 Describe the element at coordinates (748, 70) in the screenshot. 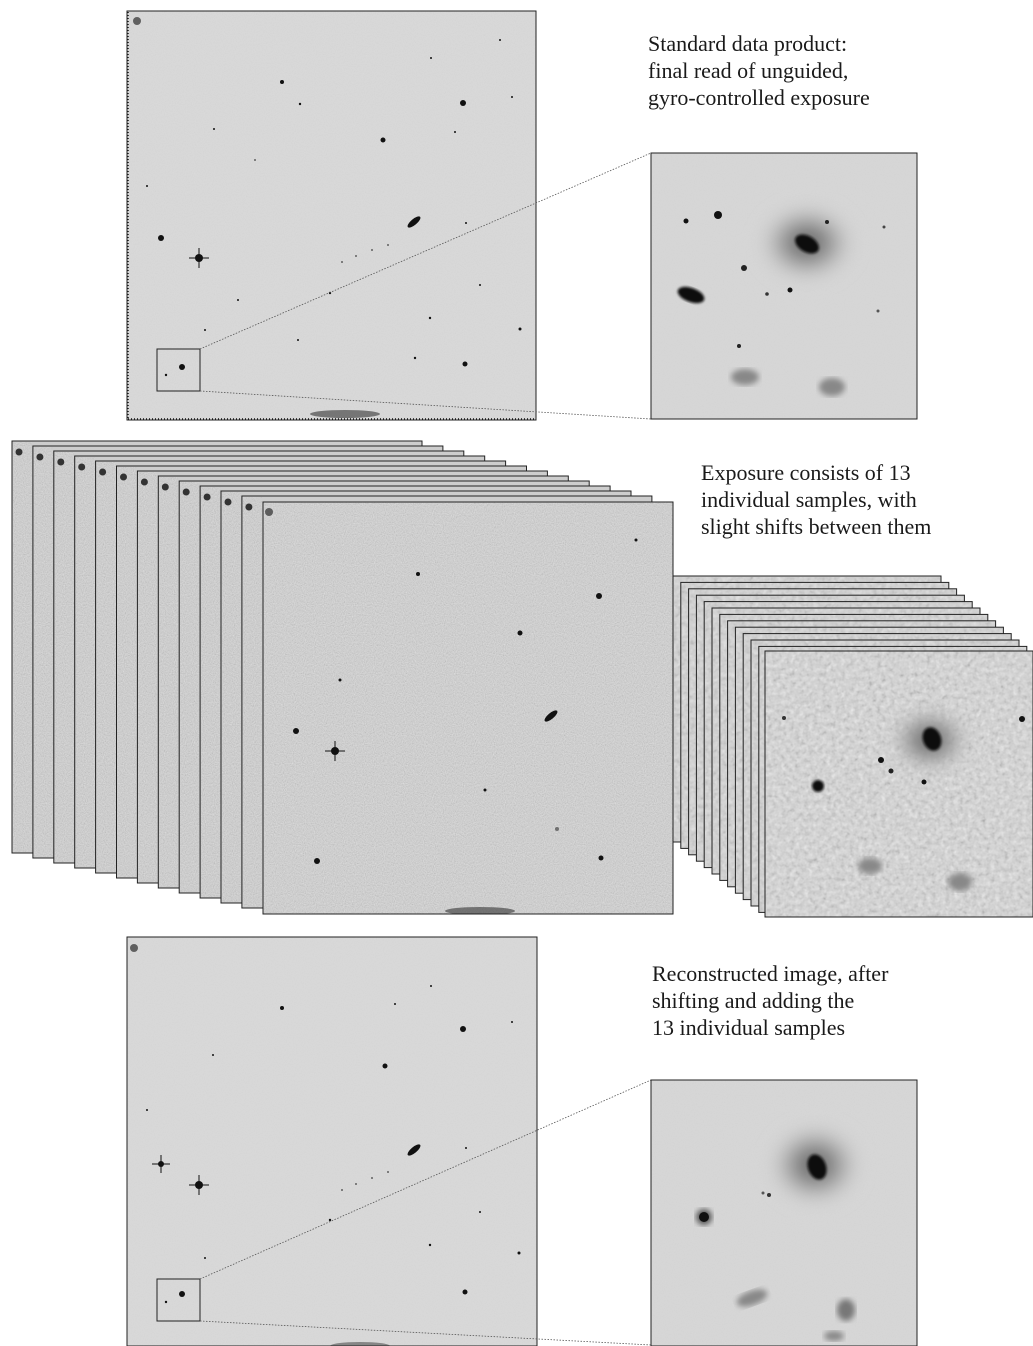

I see `caption-top-line-2: final read of unguided,` at that location.